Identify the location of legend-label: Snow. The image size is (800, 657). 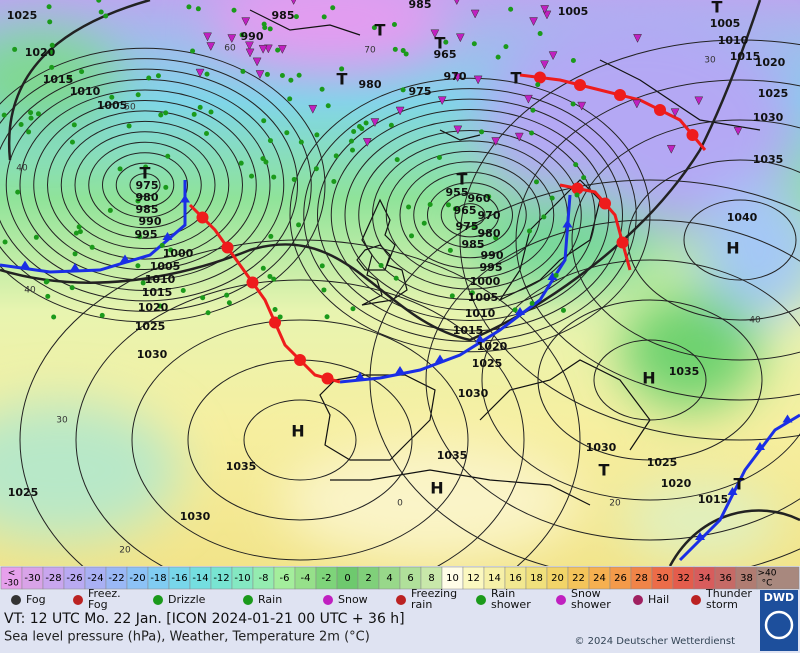
(353, 599).